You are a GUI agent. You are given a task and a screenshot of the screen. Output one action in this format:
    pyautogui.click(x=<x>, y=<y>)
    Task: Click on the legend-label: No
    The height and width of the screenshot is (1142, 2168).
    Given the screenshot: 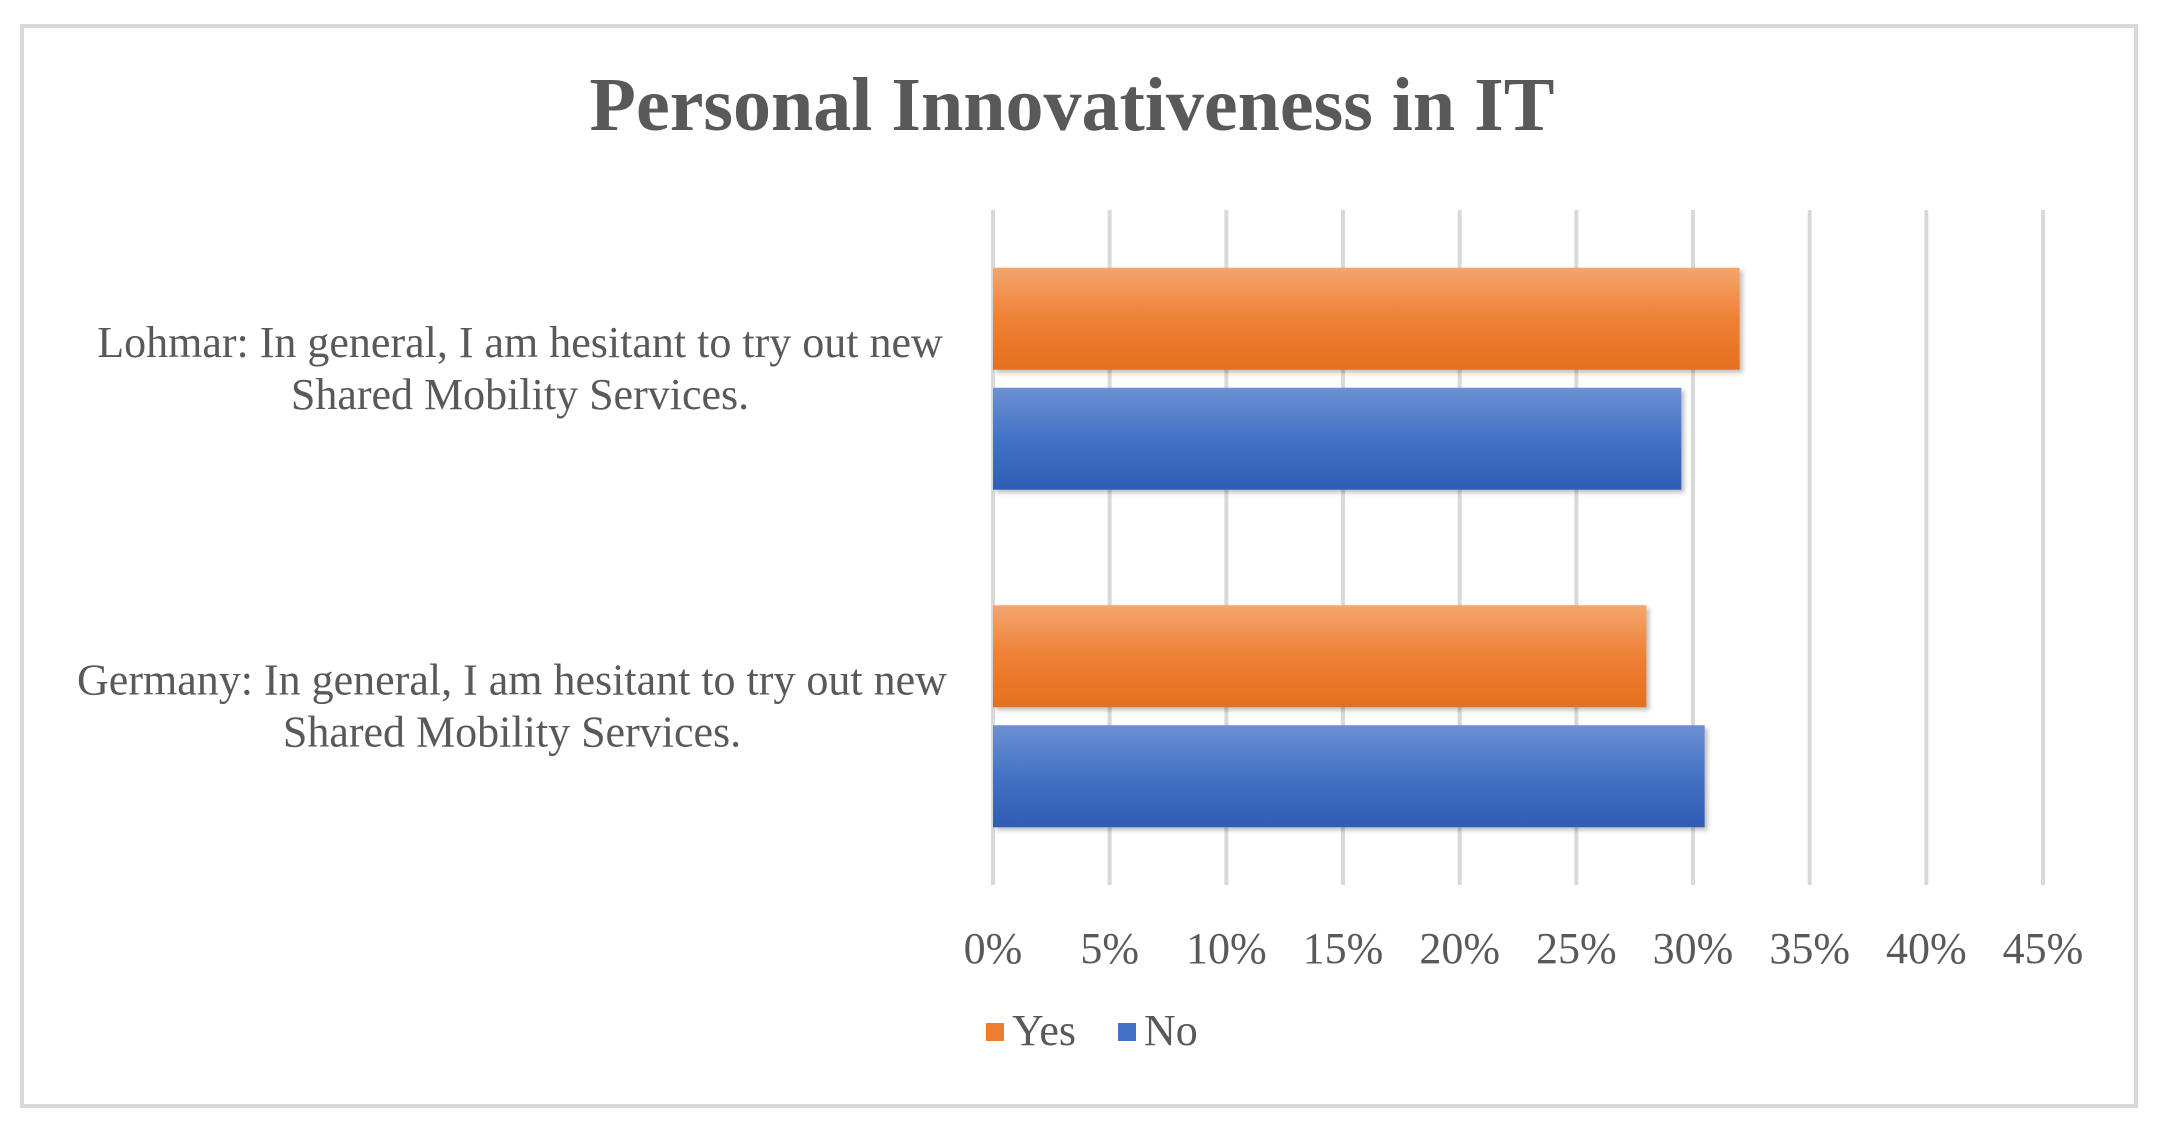 What is the action you would take?
    pyautogui.click(x=1171, y=1030)
    